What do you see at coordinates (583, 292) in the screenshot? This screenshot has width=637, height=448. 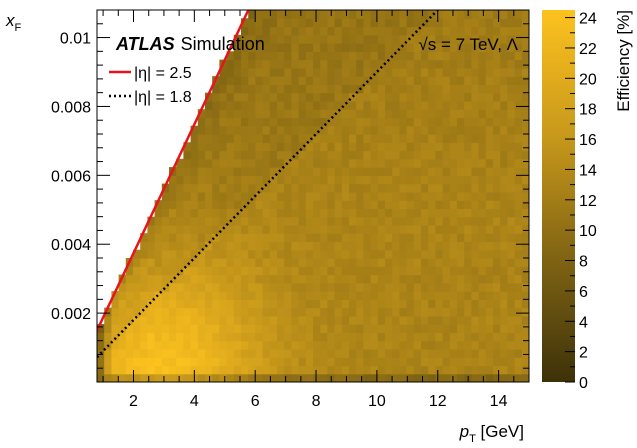 I see `colorbar-tick-label: 6` at bounding box center [583, 292].